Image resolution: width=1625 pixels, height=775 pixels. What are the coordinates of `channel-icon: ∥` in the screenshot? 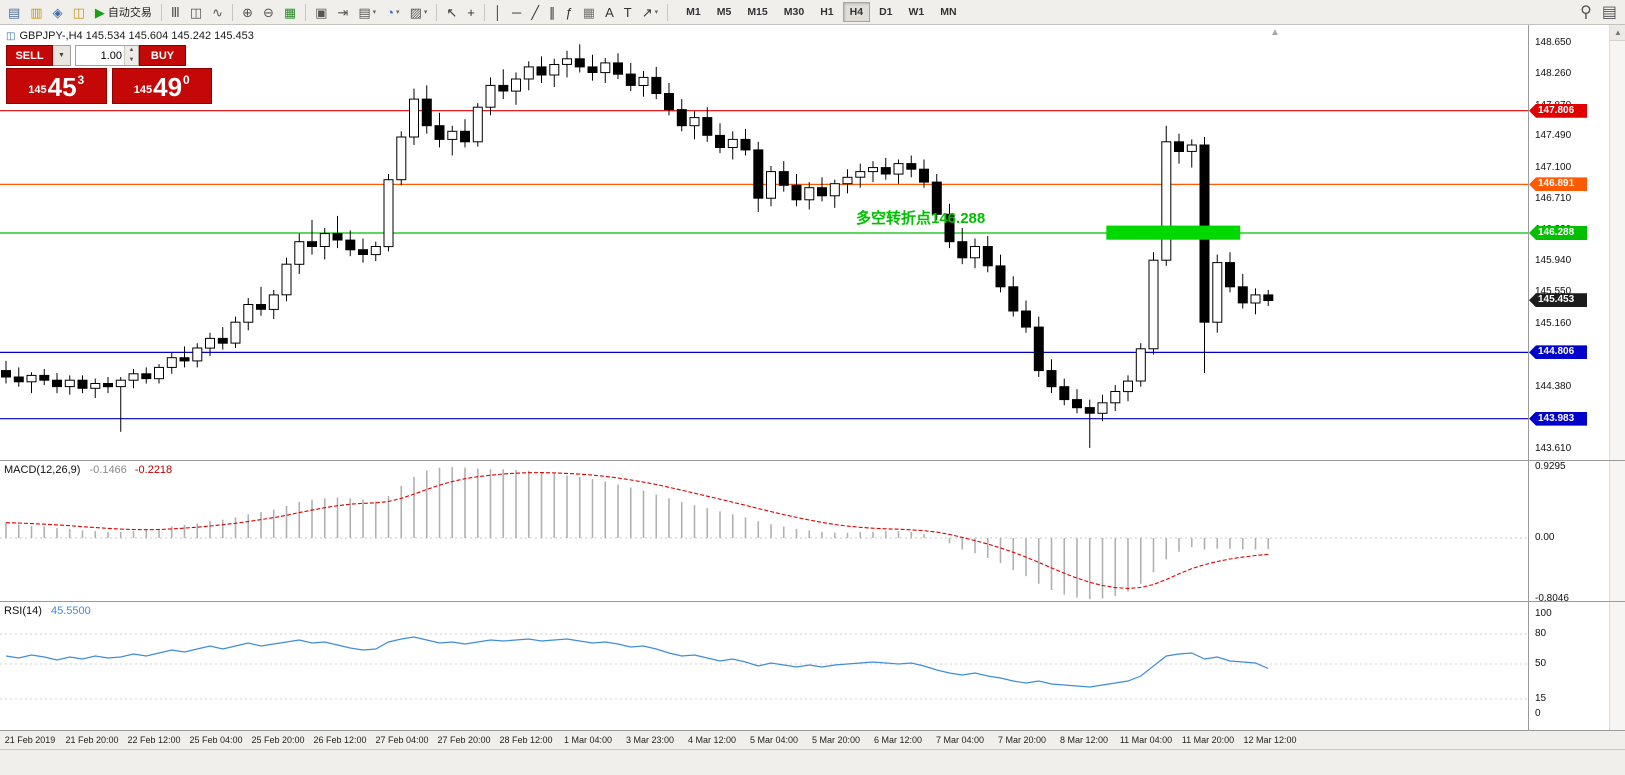 It's located at (552, 12).